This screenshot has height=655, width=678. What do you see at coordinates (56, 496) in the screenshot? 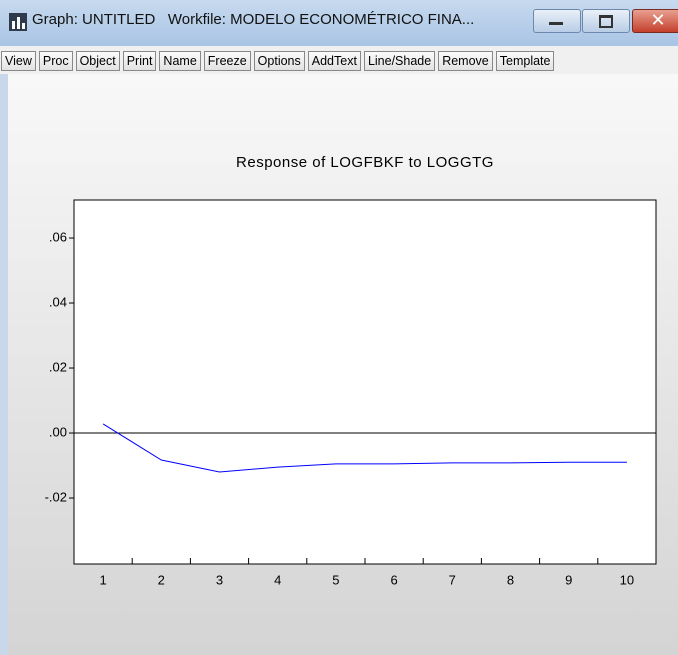
I see `y-tick-label: -.02` at bounding box center [56, 496].